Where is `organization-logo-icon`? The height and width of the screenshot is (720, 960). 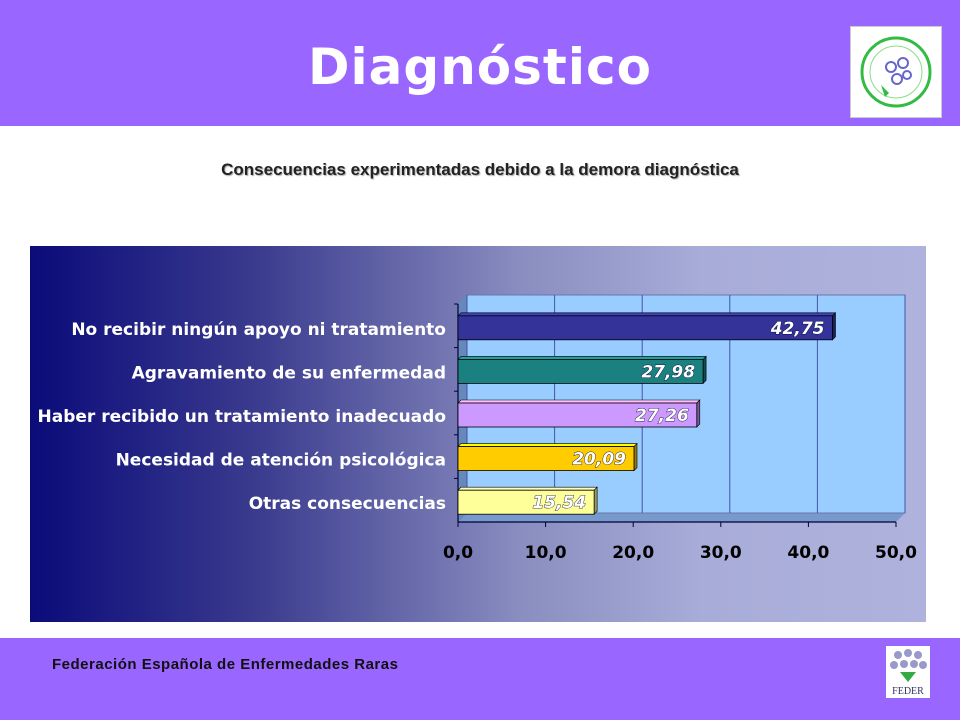
organization-logo-icon is located at coordinates (896, 72).